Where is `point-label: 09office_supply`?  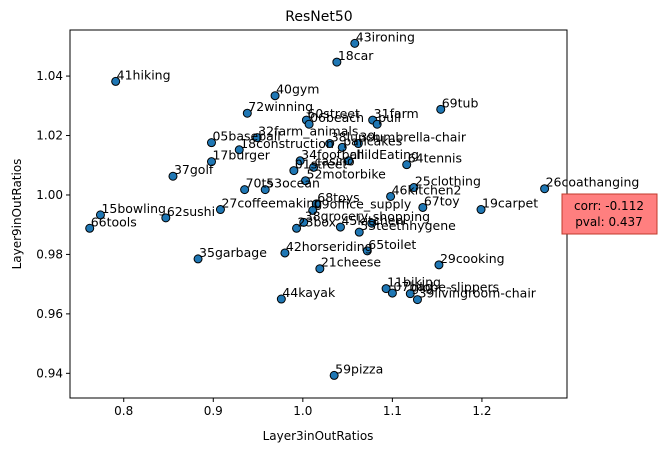 point-label: 09office_supply is located at coordinates (363, 203).